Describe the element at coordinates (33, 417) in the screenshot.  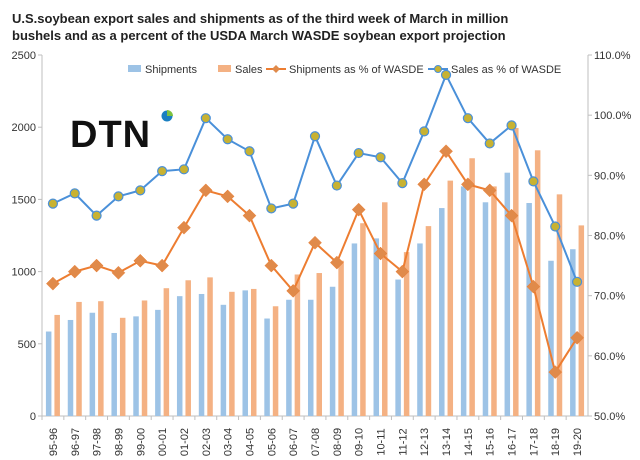
I see `y-left-tick-label: 0` at that location.